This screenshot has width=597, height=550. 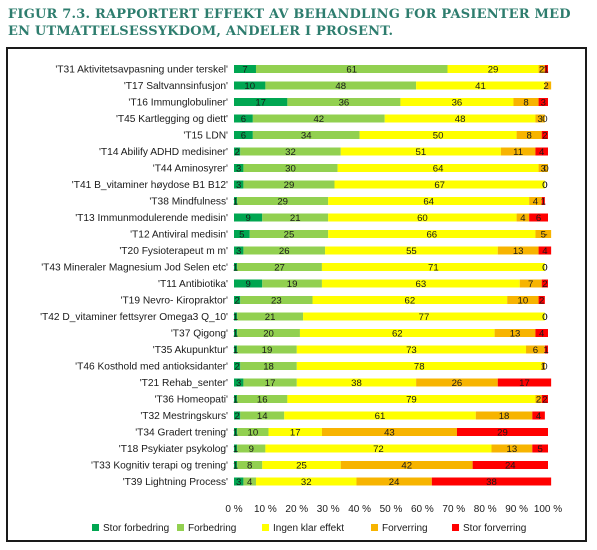 What do you see at coordinates (378, 449) in the screenshot?
I see `data-label: 72` at bounding box center [378, 449].